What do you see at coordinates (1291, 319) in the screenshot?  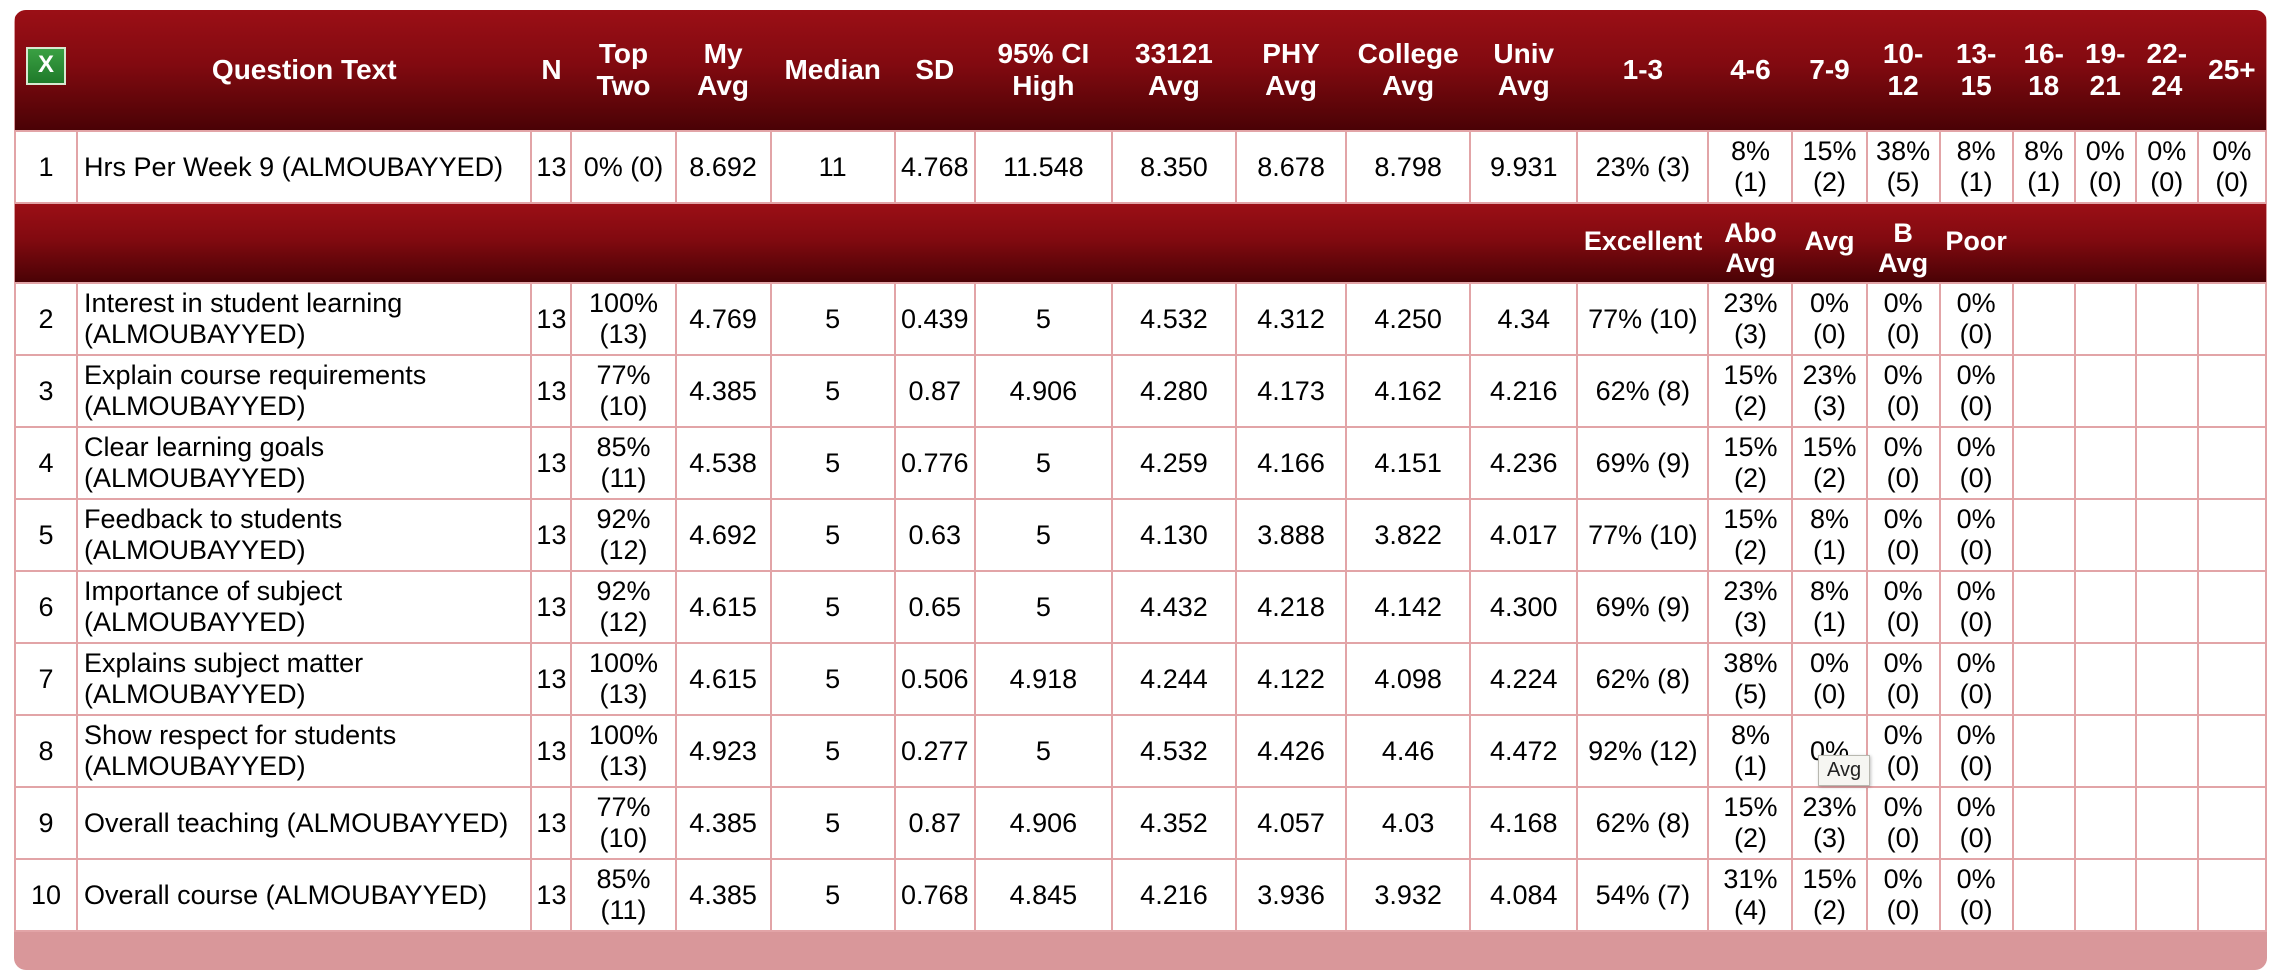 I see `cell-phy-avg: 4.312` at bounding box center [1291, 319].